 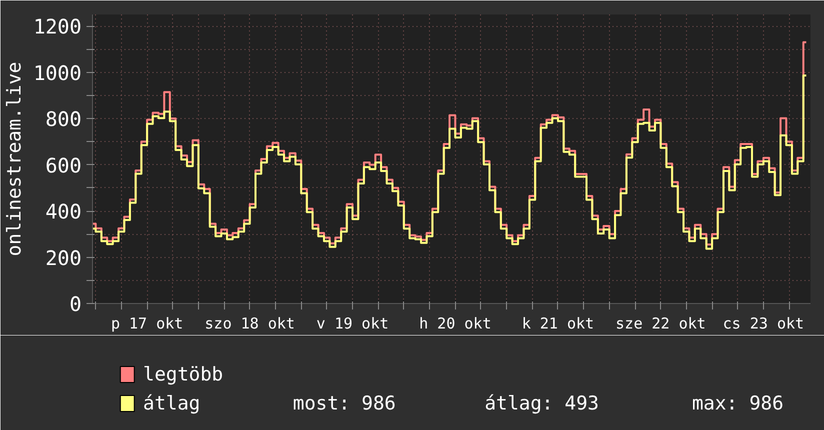 What do you see at coordinates (63, 212) in the screenshot?
I see `y-tick-label: 400` at bounding box center [63, 212].